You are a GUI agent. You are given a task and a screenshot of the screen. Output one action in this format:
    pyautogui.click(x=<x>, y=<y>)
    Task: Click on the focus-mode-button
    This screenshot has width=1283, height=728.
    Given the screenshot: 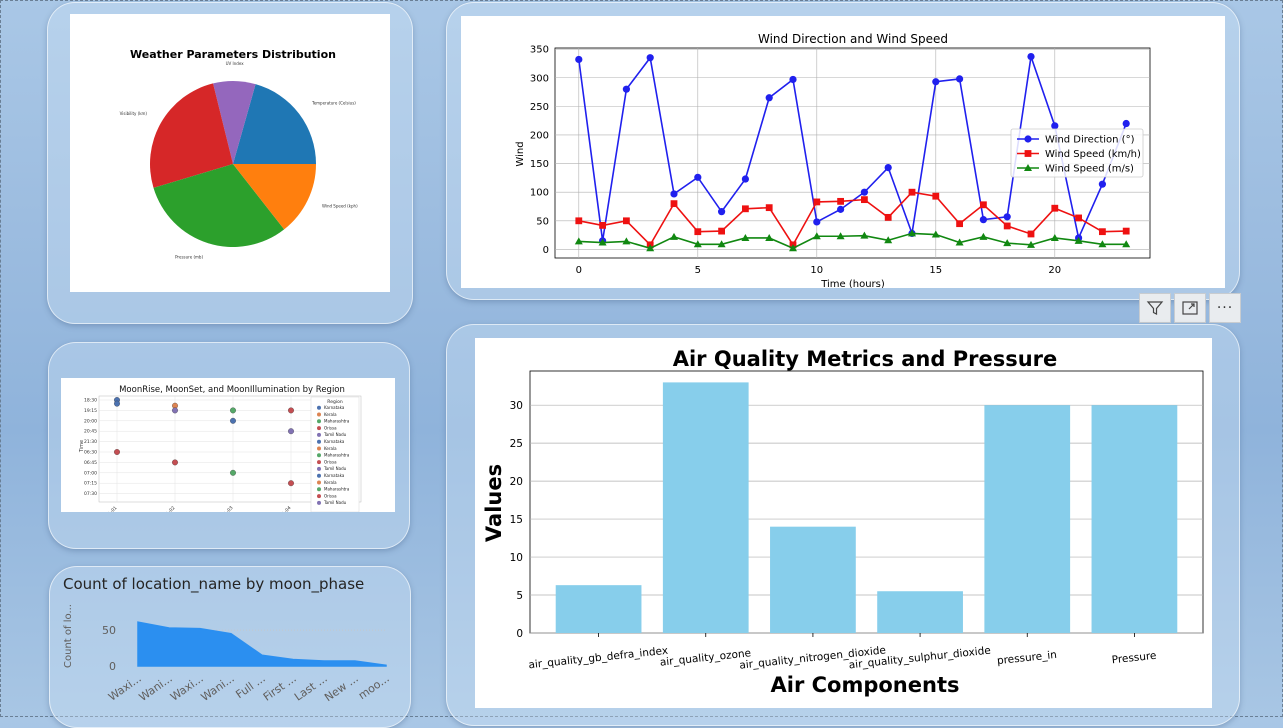 What is the action you would take?
    pyautogui.click(x=1190, y=308)
    